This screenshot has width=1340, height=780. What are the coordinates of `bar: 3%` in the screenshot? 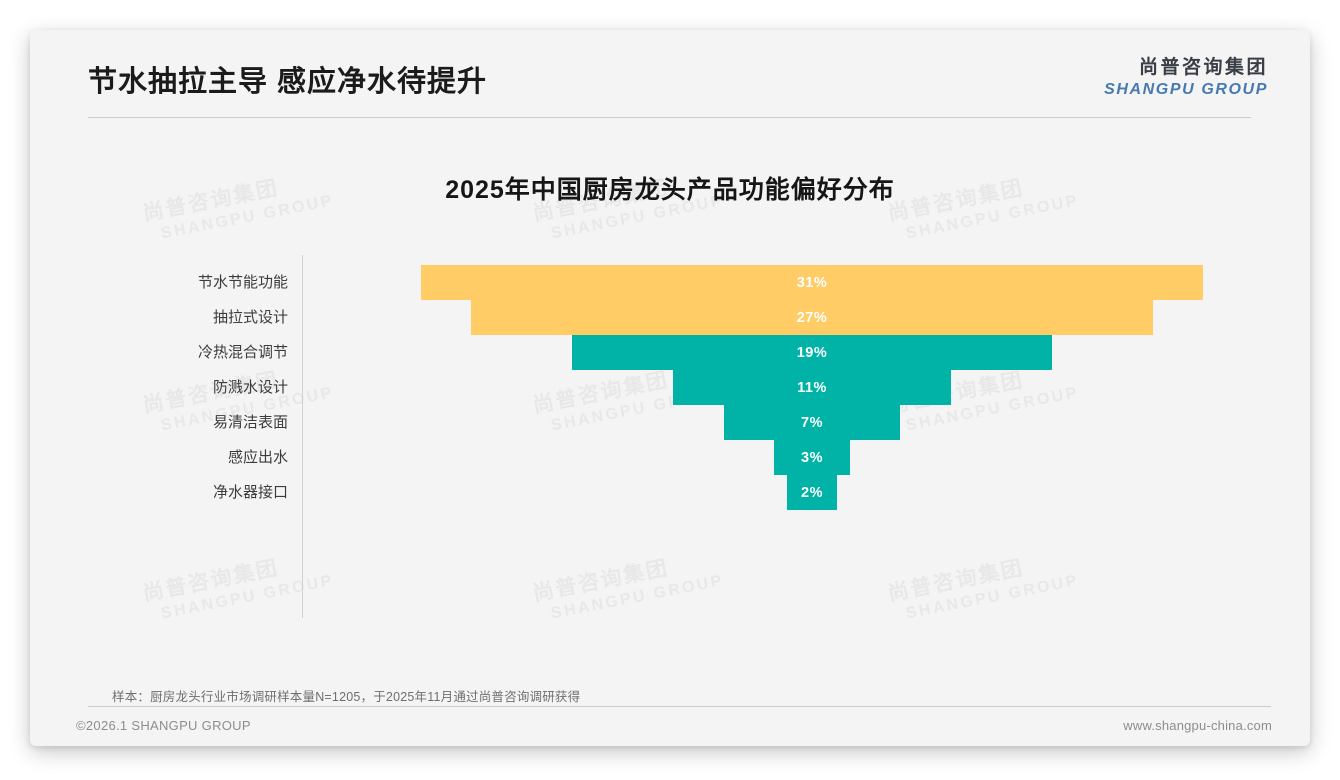 It's located at (812, 457).